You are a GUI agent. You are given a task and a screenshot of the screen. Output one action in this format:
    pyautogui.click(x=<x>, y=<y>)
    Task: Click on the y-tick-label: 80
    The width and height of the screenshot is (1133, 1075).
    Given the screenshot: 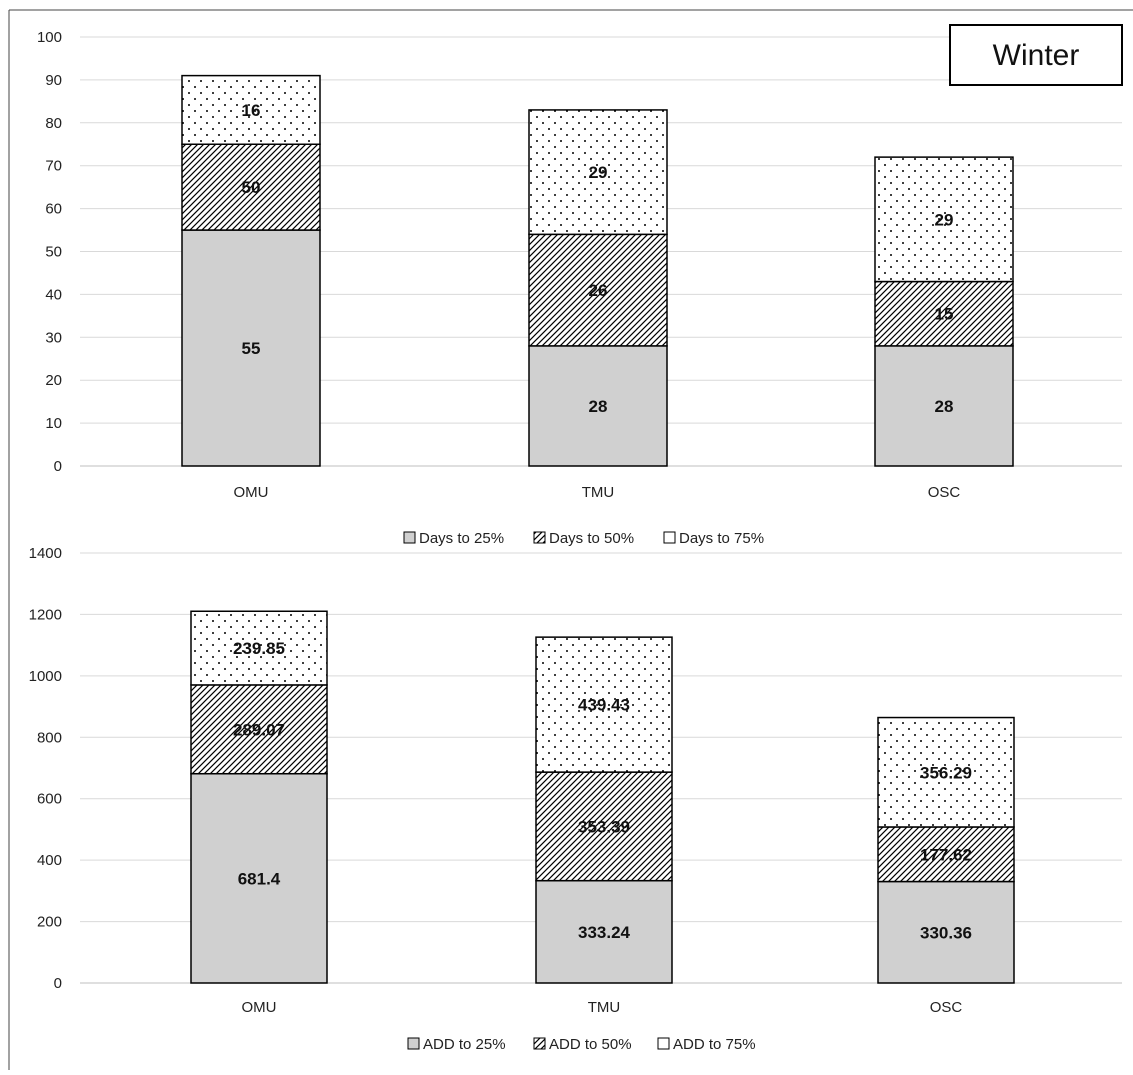 What is the action you would take?
    pyautogui.click(x=53, y=123)
    